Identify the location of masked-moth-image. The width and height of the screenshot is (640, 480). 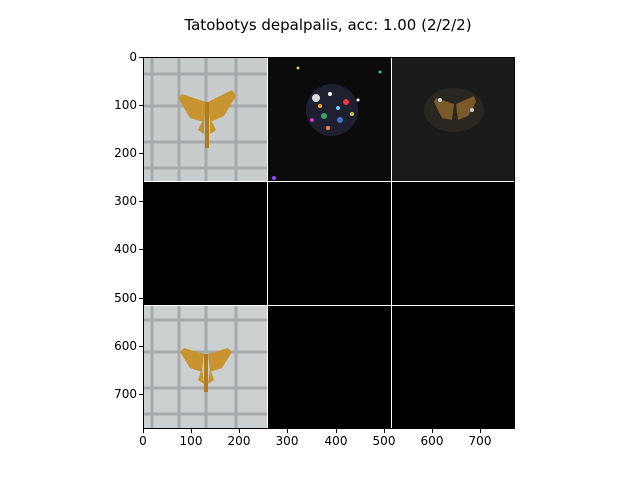
(454, 110).